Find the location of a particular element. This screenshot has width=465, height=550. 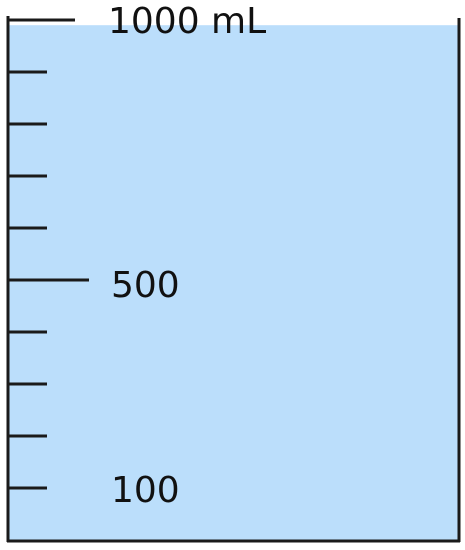

scale-ticks is located at coordinates (48, 254).